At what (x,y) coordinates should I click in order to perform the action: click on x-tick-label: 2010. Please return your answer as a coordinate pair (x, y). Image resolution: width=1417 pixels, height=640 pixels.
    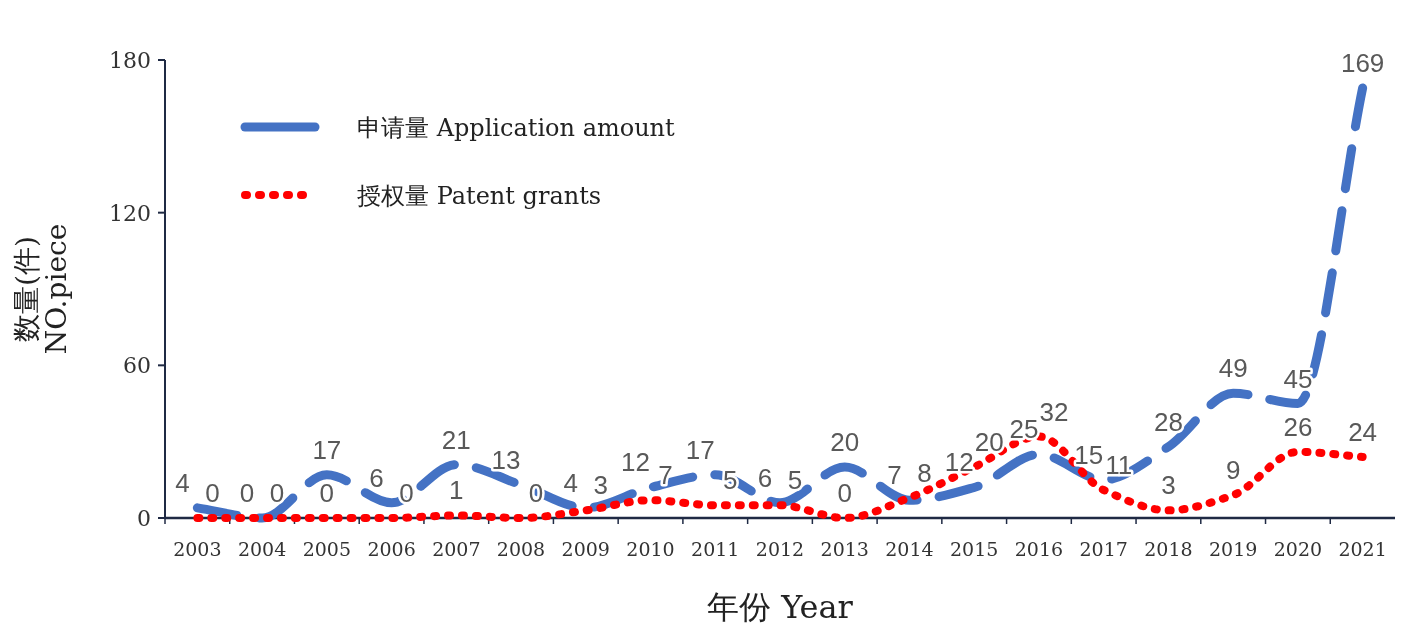
    Looking at the image, I should click on (650, 549).